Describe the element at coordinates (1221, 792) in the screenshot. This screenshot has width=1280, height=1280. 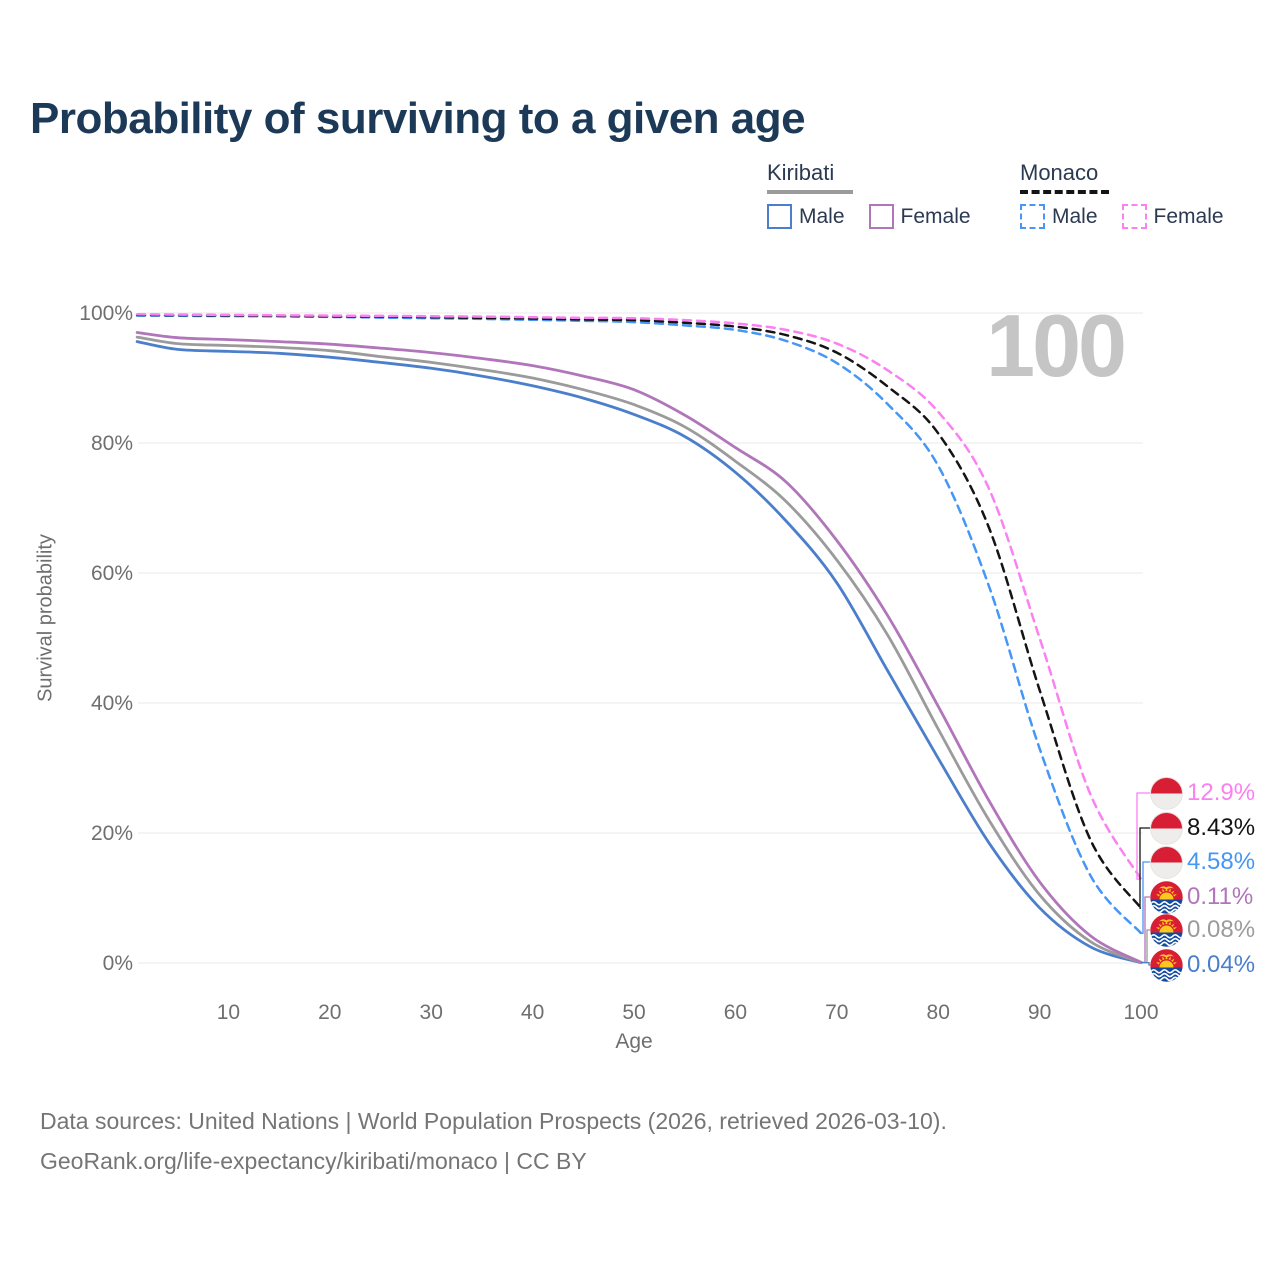
I see `end-label-value: 12.9%` at that location.